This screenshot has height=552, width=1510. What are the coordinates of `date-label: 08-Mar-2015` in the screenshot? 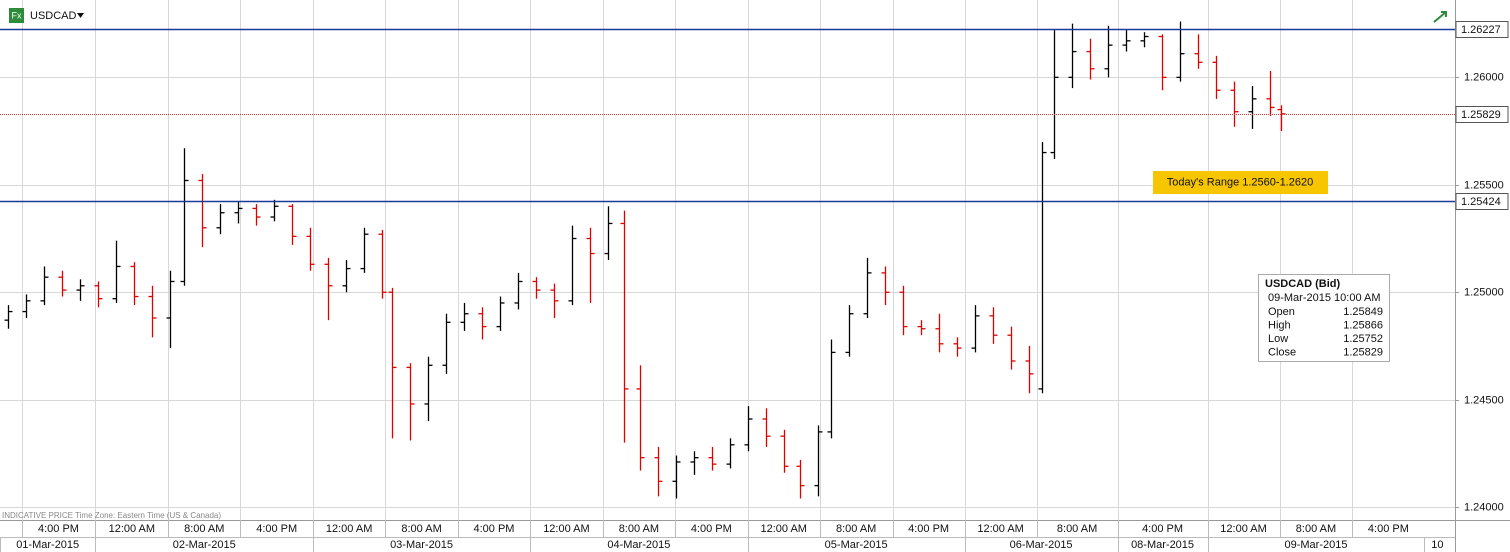 It's located at (1162, 545).